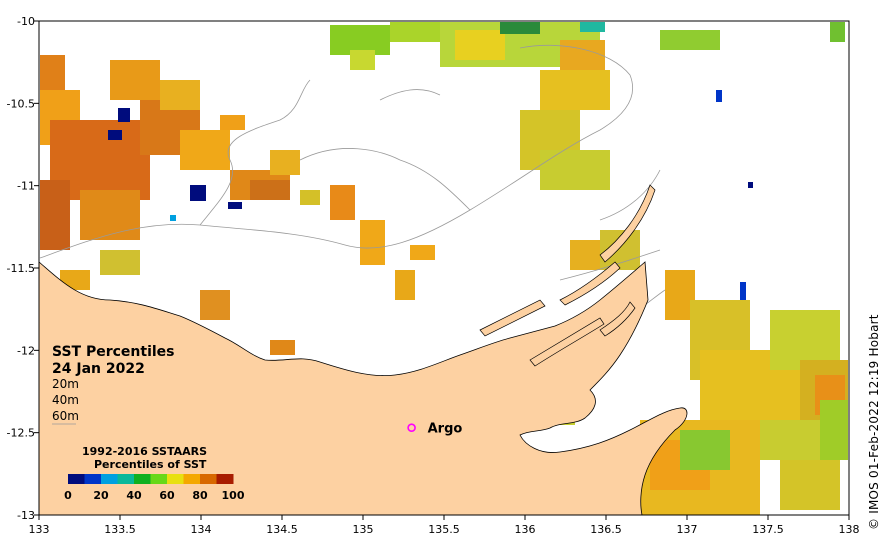 The width and height of the screenshot is (890, 550). Describe the element at coordinates (233, 495) in the screenshot. I see `colorbar-tick-label: 100` at that location.